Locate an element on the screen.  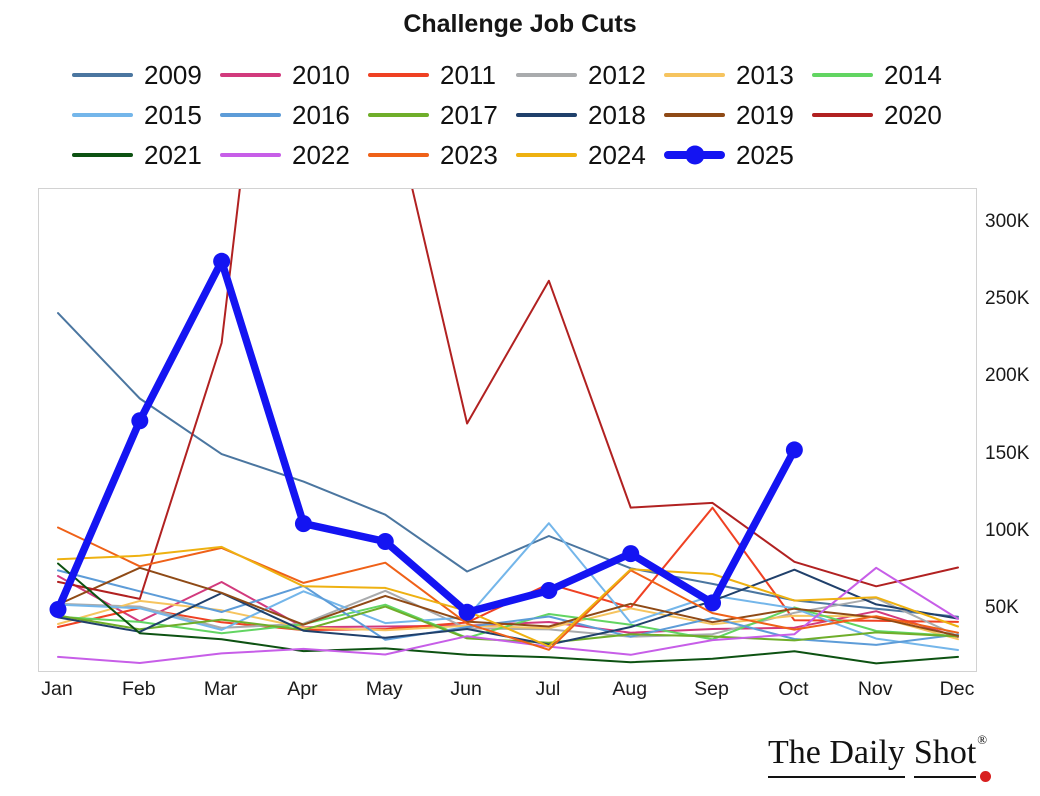
legend-row-3: 2021 2022 2023 2024 2025 is located at coordinates (542, 155).